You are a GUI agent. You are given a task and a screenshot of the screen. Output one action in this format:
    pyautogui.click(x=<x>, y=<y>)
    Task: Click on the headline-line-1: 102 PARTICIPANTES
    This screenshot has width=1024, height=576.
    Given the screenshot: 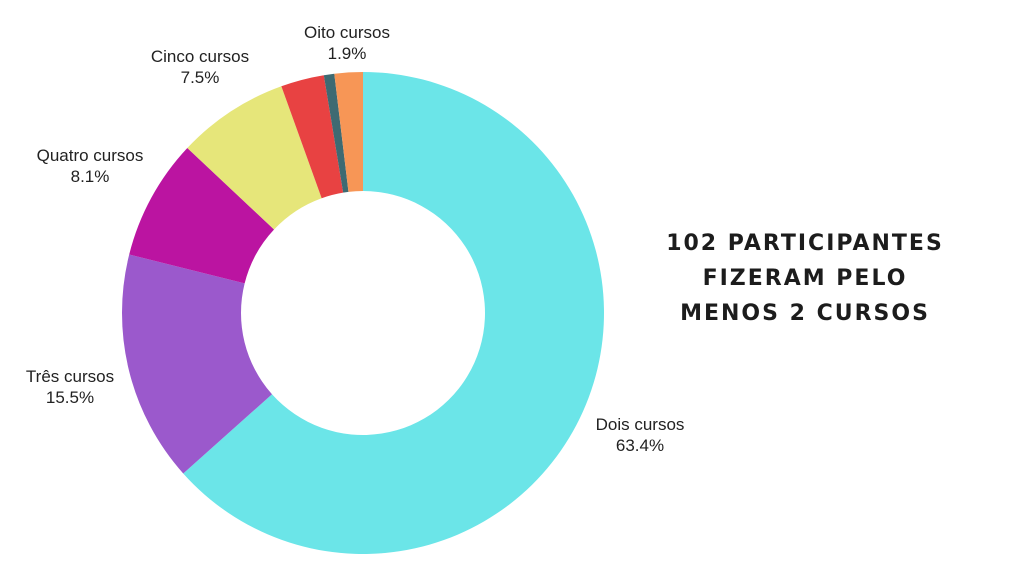 What is the action you would take?
    pyautogui.click(x=805, y=243)
    